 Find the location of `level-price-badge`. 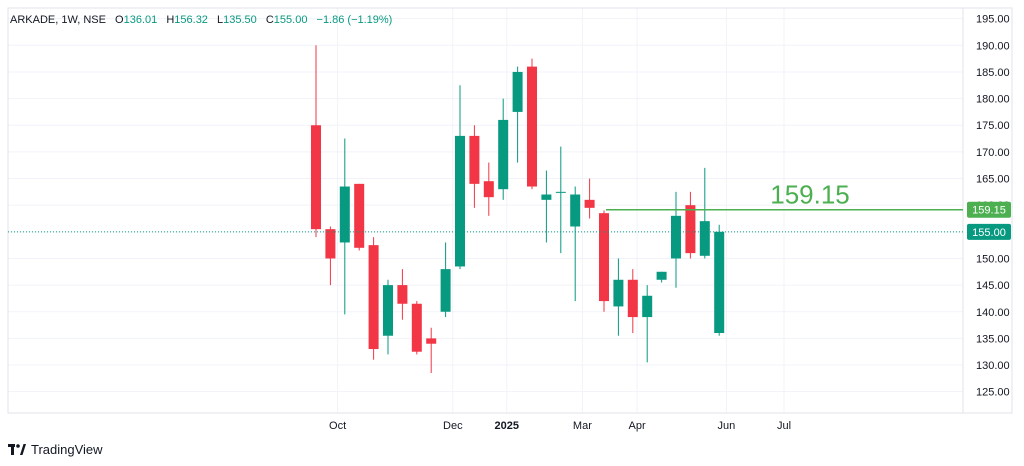

level-price-badge is located at coordinates (989, 209).